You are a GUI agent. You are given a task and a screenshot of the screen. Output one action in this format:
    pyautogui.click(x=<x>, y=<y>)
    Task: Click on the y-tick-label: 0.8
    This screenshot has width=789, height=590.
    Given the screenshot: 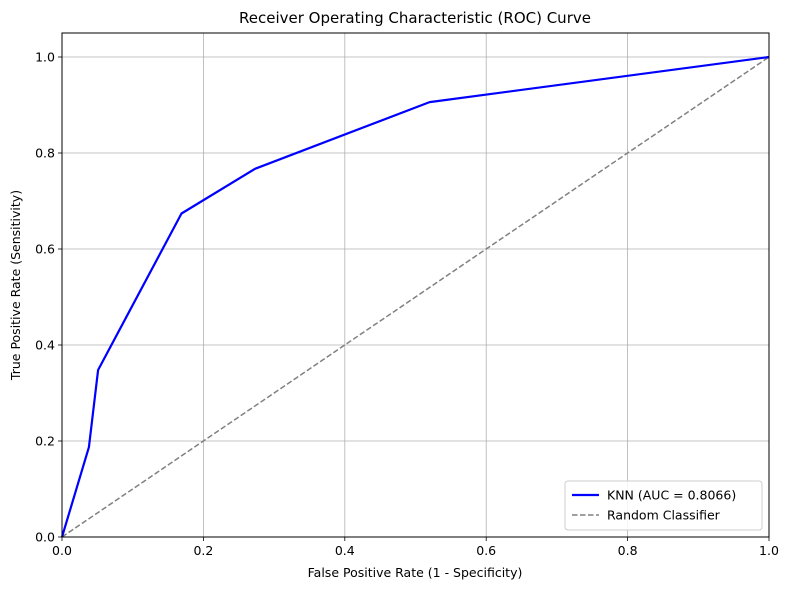 What is the action you would take?
    pyautogui.click(x=45, y=153)
    